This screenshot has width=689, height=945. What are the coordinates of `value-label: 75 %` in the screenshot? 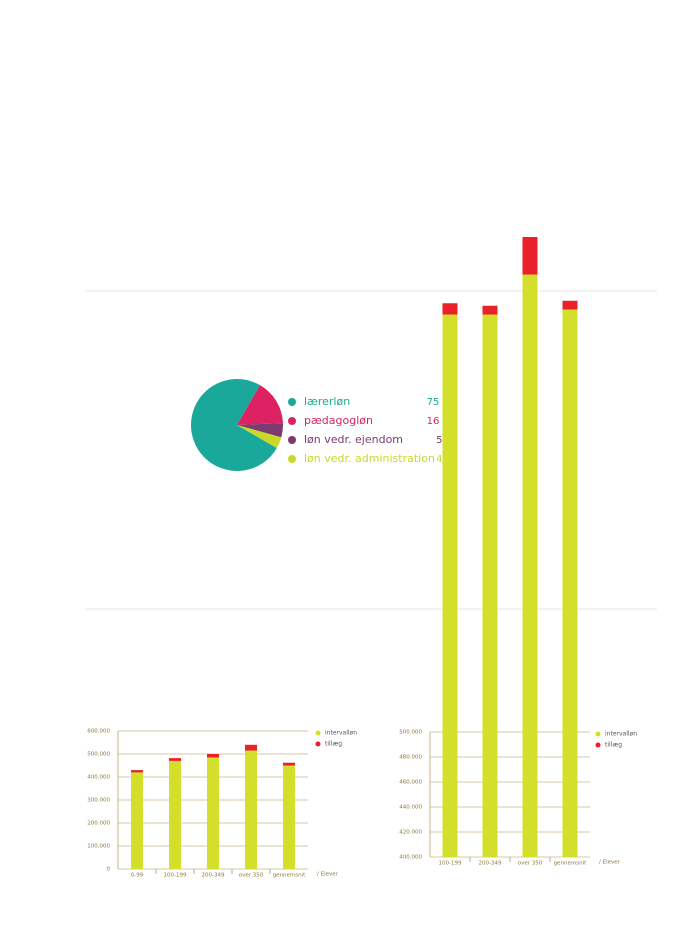 It's located at (439, 402).